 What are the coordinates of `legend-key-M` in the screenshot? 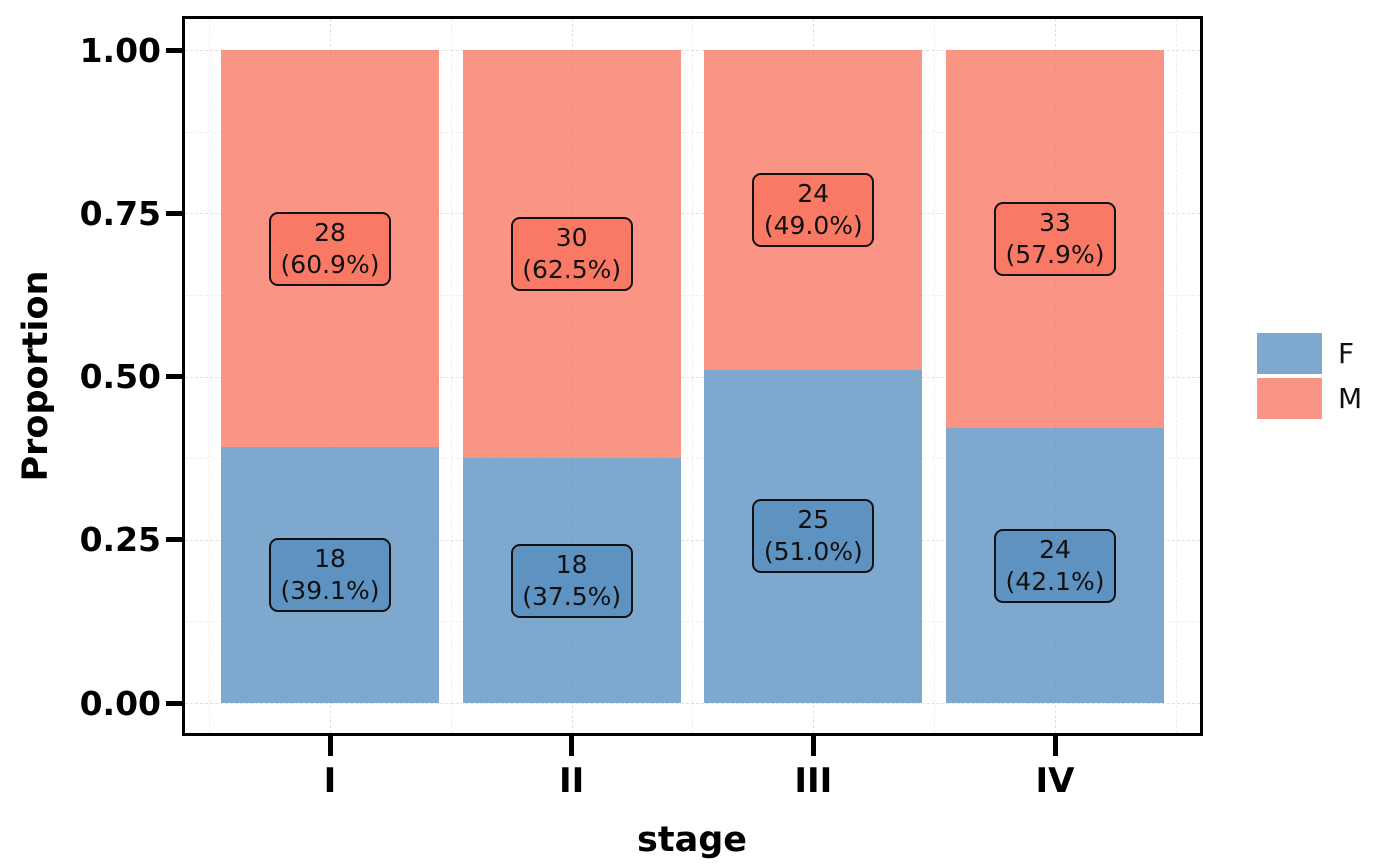 It's located at (1289, 398).